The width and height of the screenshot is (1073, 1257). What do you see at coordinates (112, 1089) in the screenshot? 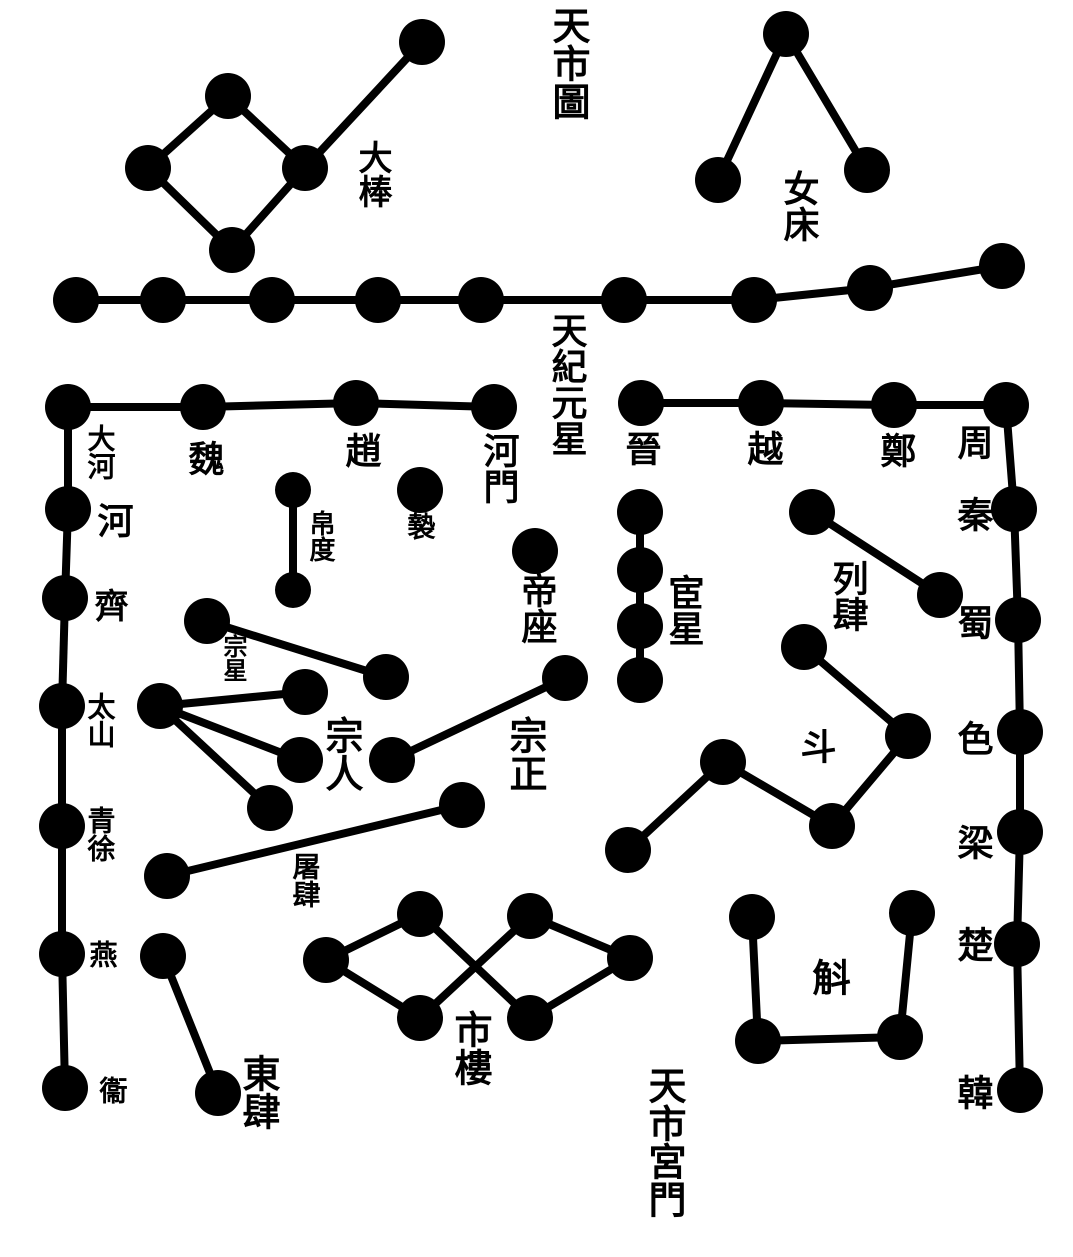
I see `weiwall-label: 衞` at bounding box center [112, 1089].